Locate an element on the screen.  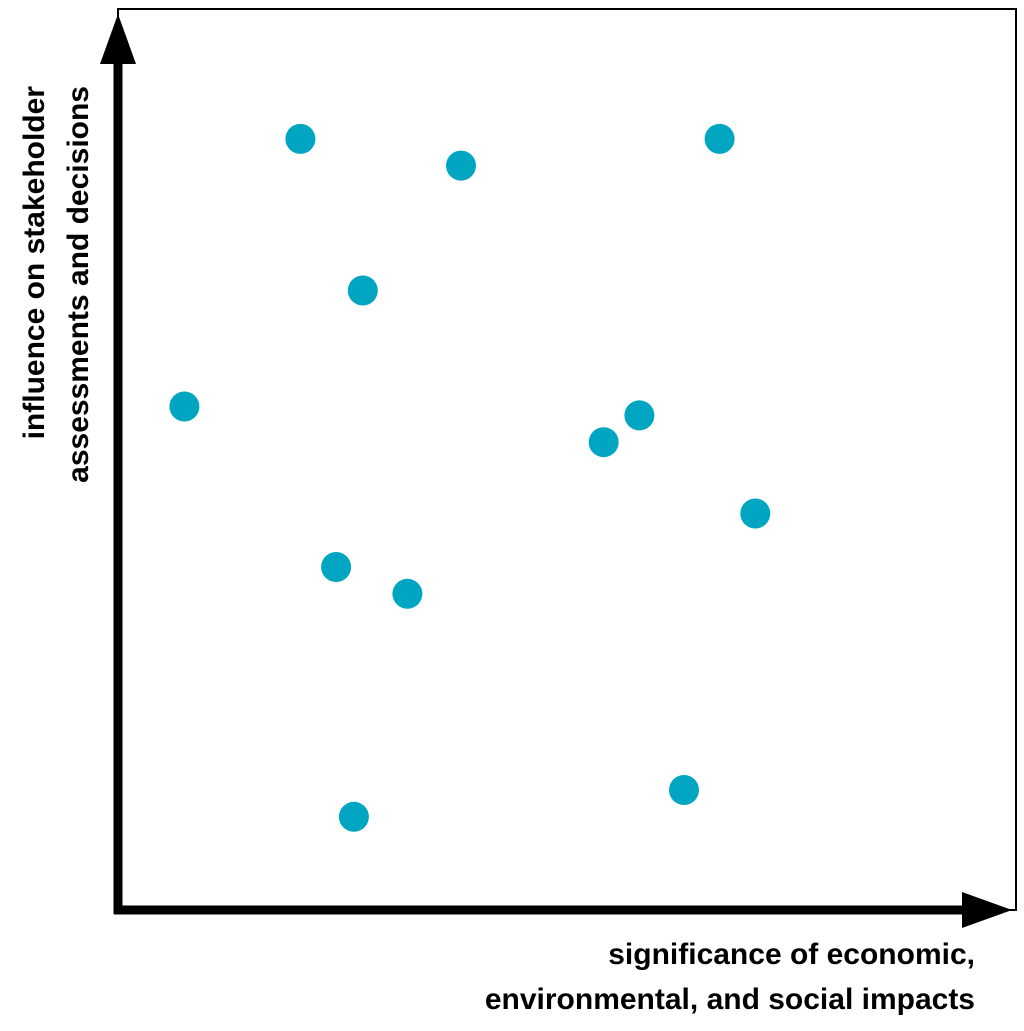
x-axis-label-line-2: environmental, and social impacts is located at coordinates (730, 999).